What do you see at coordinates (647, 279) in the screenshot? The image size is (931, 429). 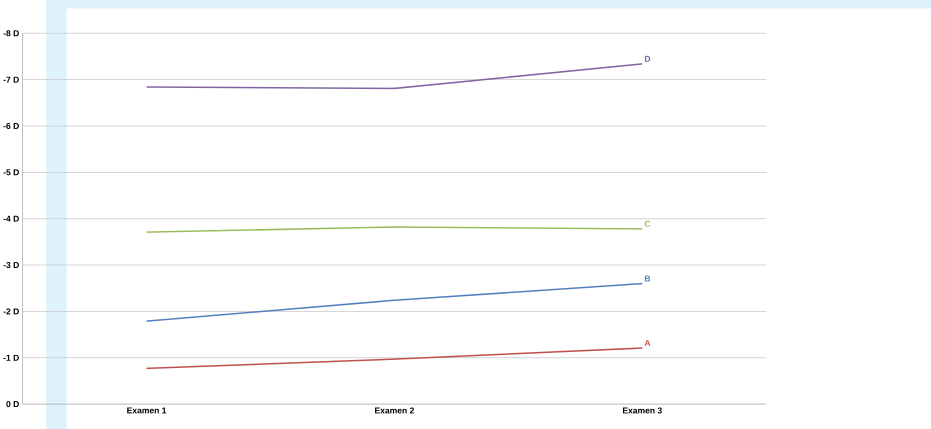 I see `series-label: B` at bounding box center [647, 279].